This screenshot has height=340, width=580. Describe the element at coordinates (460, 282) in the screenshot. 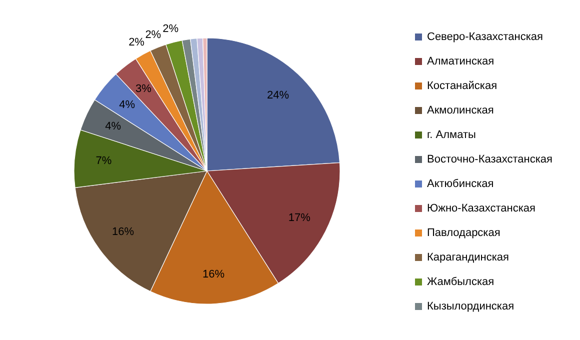

I see `legend-label: Жамбылская` at that location.